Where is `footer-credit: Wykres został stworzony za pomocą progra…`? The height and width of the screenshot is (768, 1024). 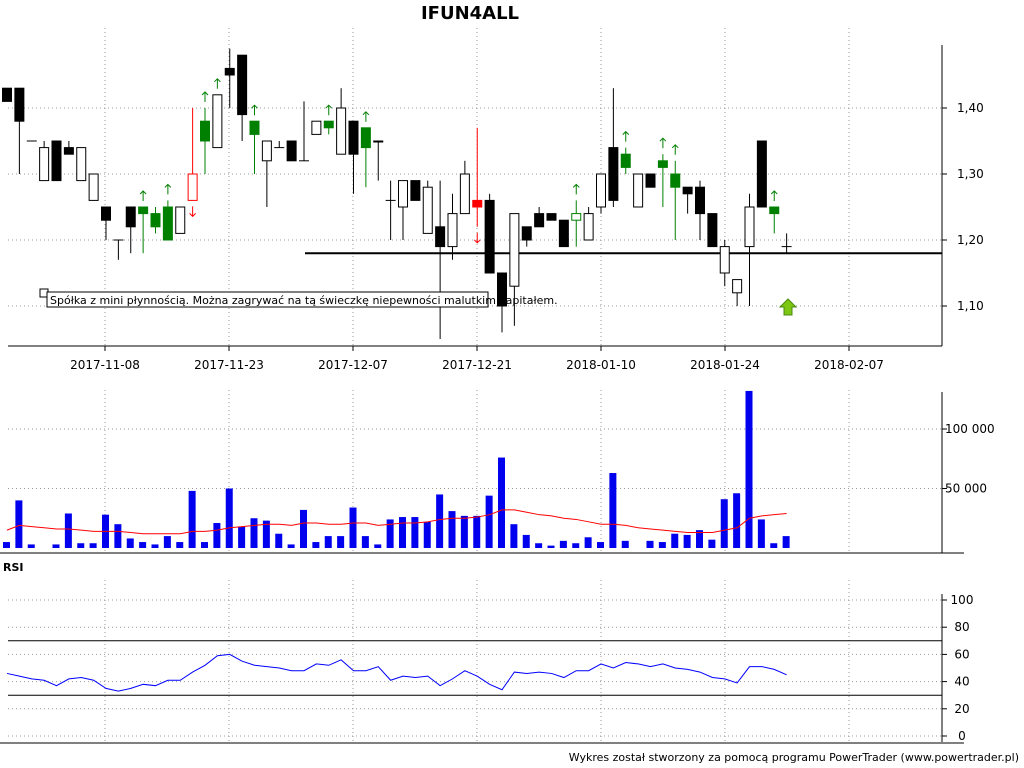
footer-credit: Wykres został stworzony za pomocą progra… is located at coordinates (794, 757).